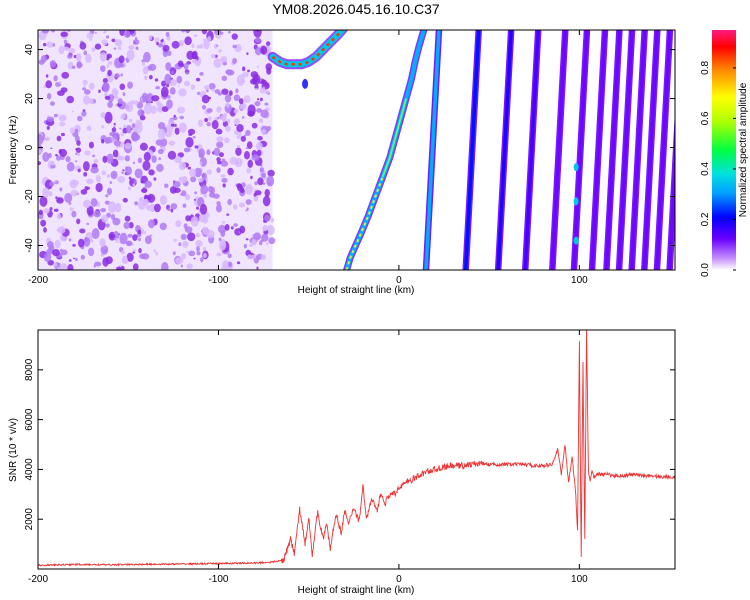  I want to click on lower-arc-core, so click(364, 223).